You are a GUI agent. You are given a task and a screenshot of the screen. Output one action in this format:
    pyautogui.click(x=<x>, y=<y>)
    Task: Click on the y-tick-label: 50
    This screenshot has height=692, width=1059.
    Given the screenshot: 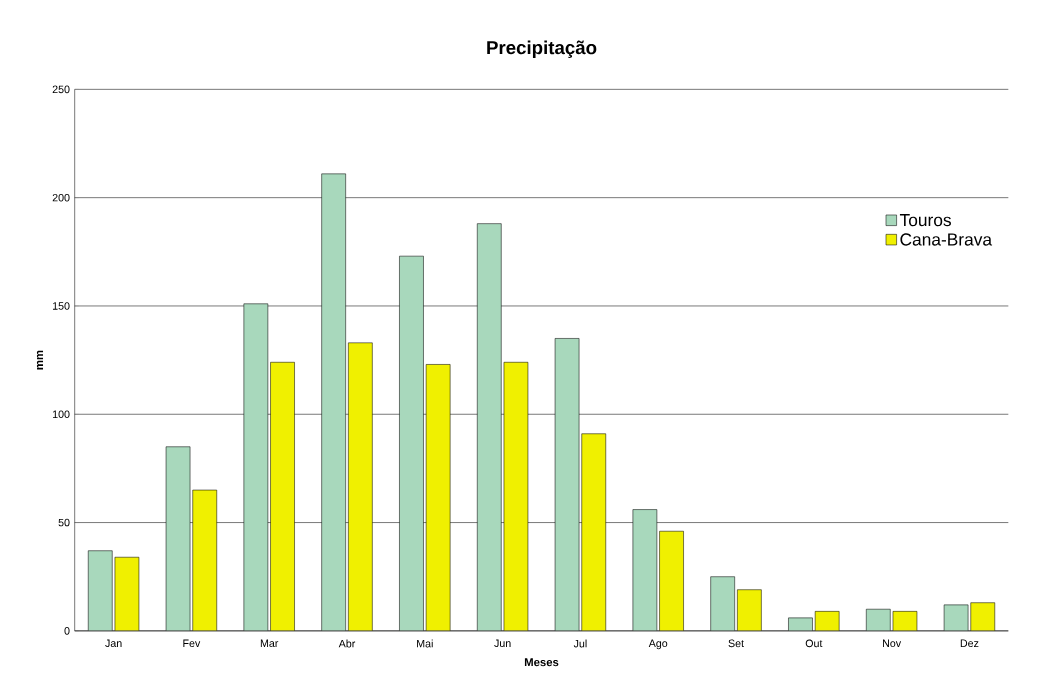 What is the action you would take?
    pyautogui.click(x=64, y=522)
    